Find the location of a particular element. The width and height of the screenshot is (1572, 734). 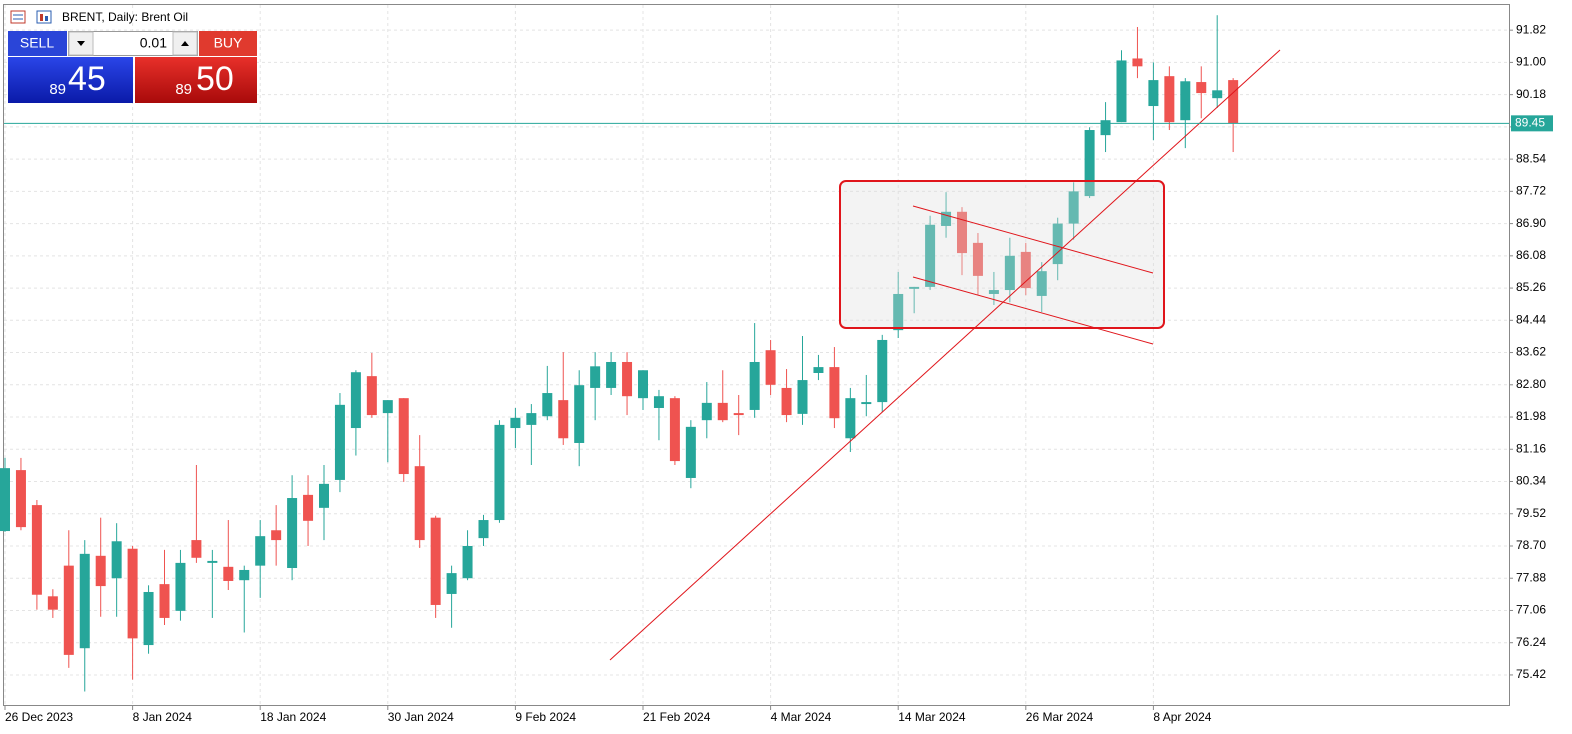

x-tick-label: 9 Feb 2024 is located at coordinates (545, 717).